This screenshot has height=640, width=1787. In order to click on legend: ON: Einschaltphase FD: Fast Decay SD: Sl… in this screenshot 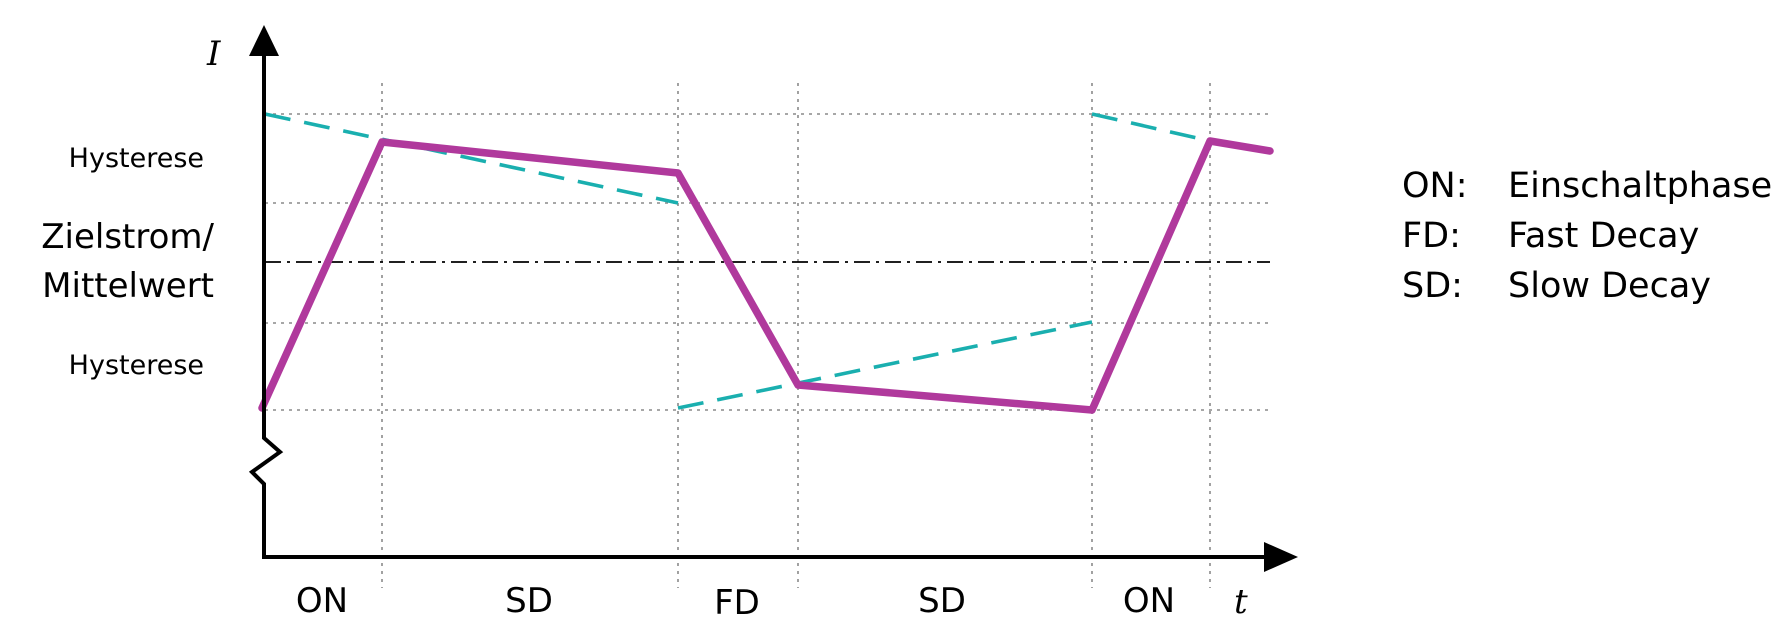, I will do `click(1587, 236)`.